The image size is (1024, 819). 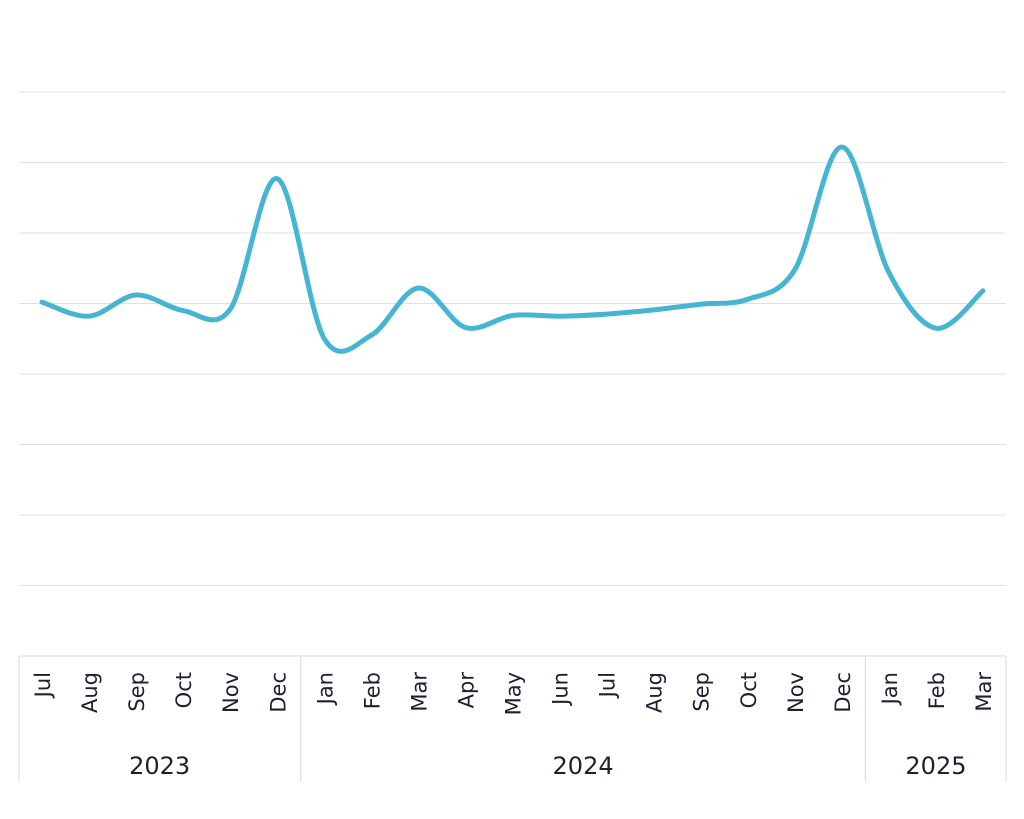 What do you see at coordinates (935, 766) in the screenshot?
I see `year-label: 2025` at bounding box center [935, 766].